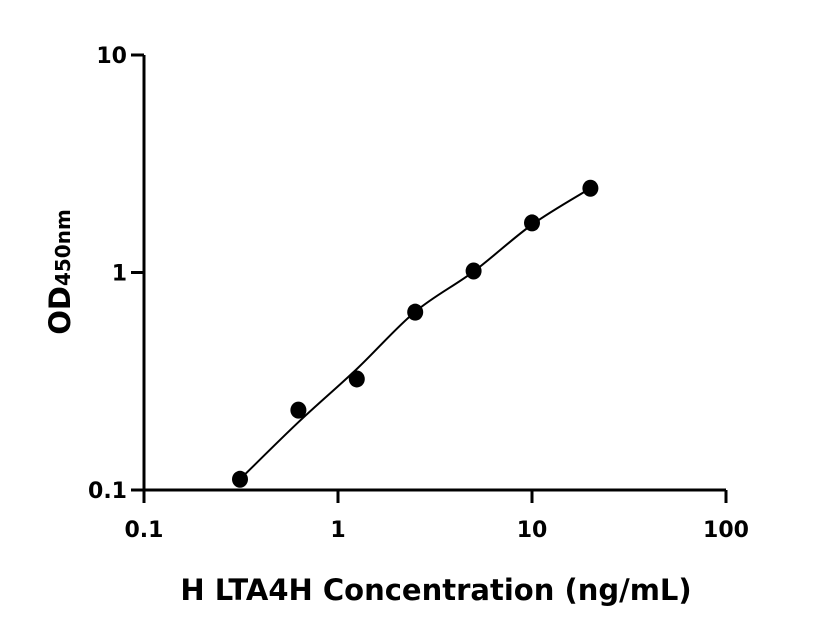 The height and width of the screenshot is (640, 816). Describe the element at coordinates (60, 310) in the screenshot. I see `y-axis-title-main: OD` at that location.